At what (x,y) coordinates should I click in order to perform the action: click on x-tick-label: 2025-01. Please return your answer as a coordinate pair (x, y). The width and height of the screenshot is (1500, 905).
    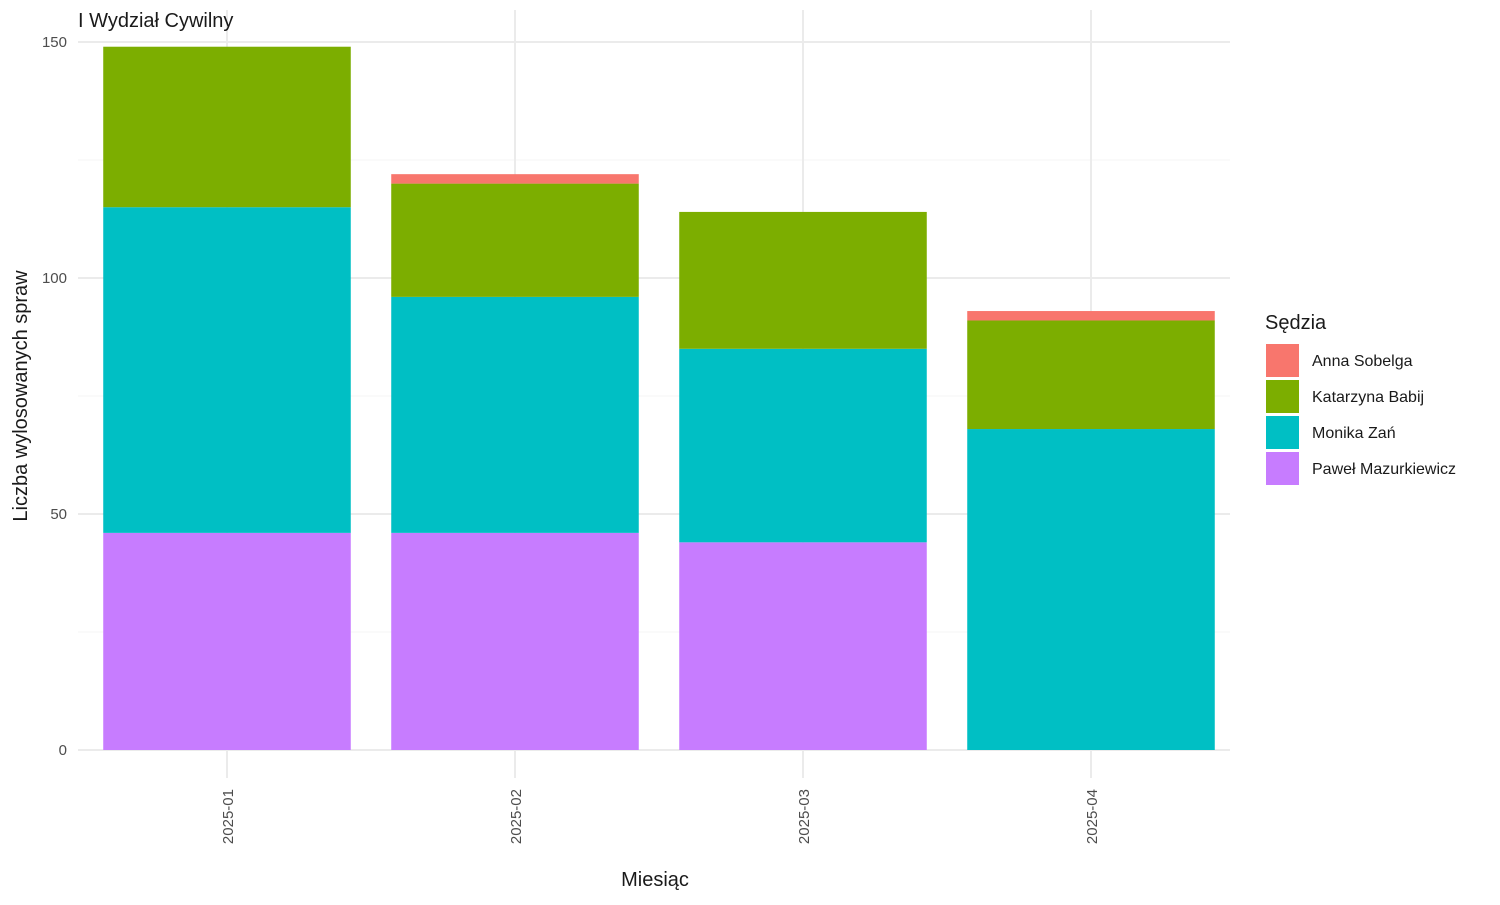
    Looking at the image, I should click on (228, 816).